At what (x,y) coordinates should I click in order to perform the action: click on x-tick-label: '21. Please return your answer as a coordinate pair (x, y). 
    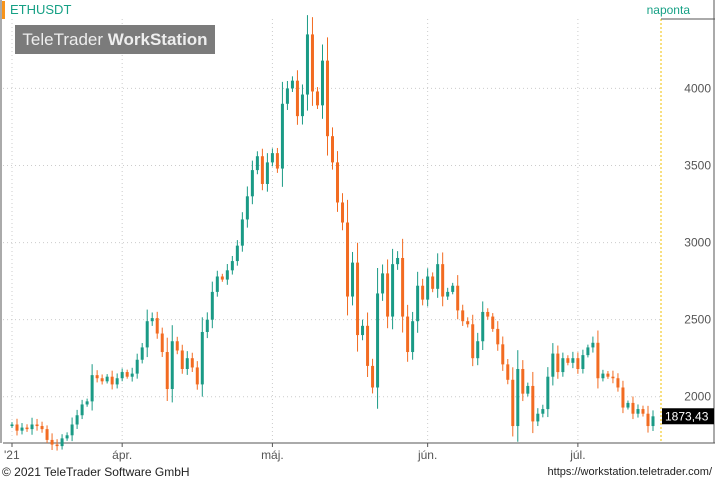
    Looking at the image, I should click on (12, 455).